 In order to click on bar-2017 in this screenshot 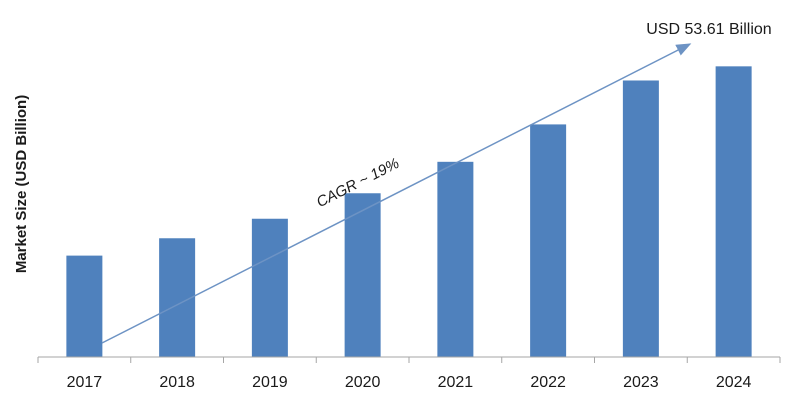, I will do `click(84, 306)`.